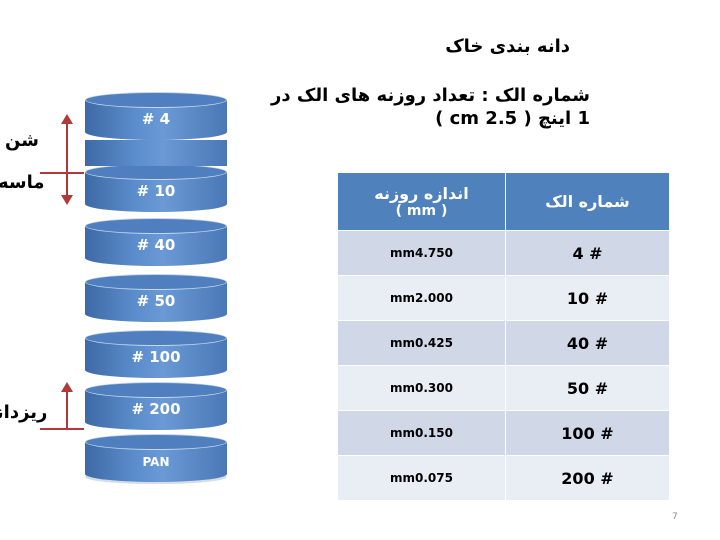 Image resolution: width=720 pixels, height=540 pixels. What do you see at coordinates (156, 409) in the screenshot?
I see `sieve-level-label: # 200` at bounding box center [156, 409].